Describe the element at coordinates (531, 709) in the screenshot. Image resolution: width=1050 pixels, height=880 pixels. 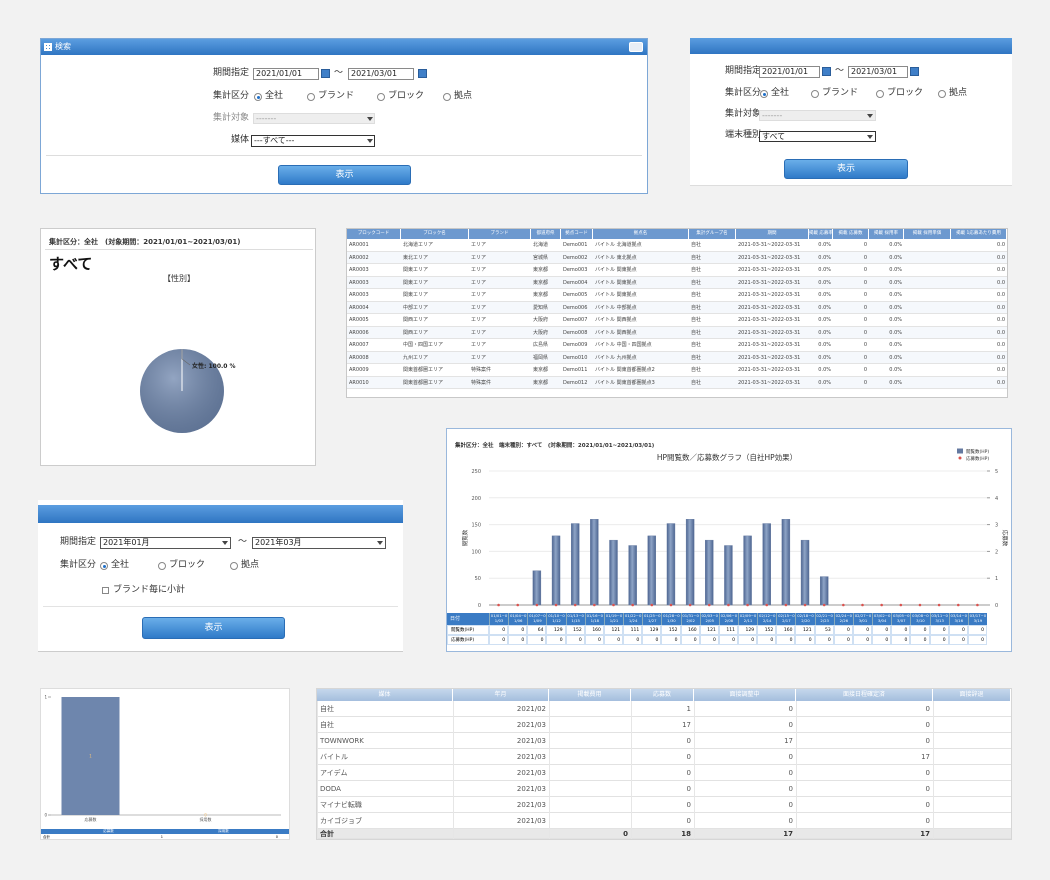
I see `table-cell: 2021/02` at that location.